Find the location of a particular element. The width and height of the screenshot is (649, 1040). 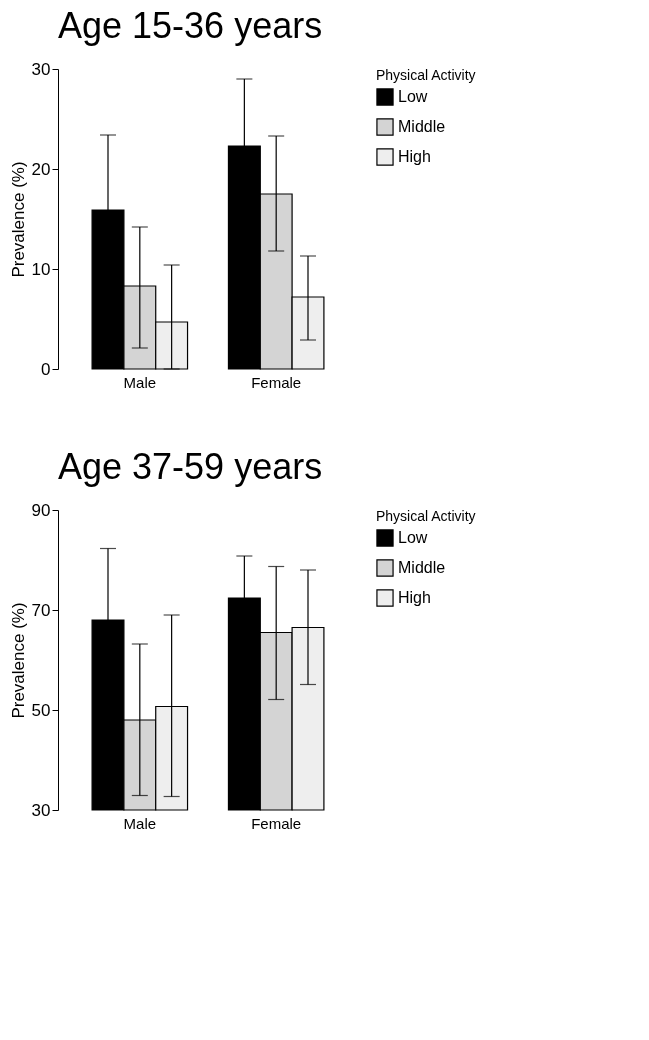

y-tick-label: 0 is located at coordinates (46, 369).